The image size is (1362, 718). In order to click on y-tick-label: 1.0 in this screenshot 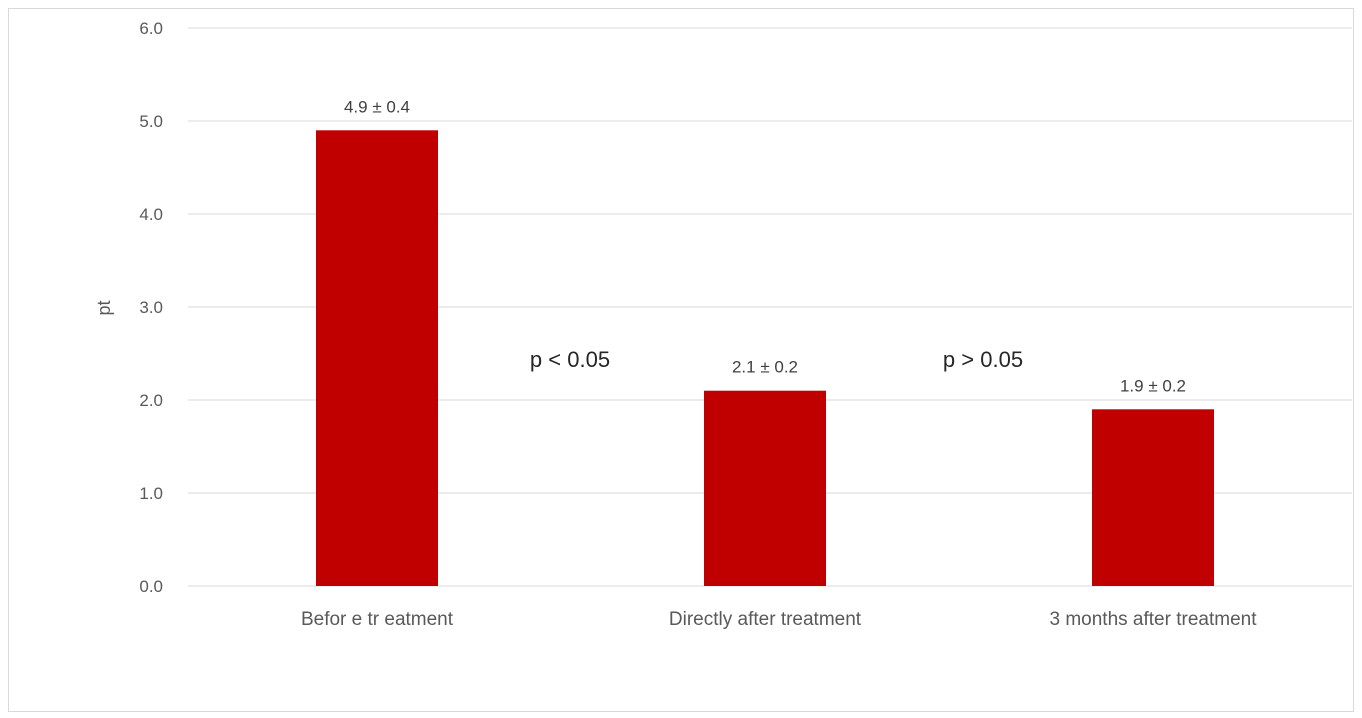, I will do `click(151, 493)`.